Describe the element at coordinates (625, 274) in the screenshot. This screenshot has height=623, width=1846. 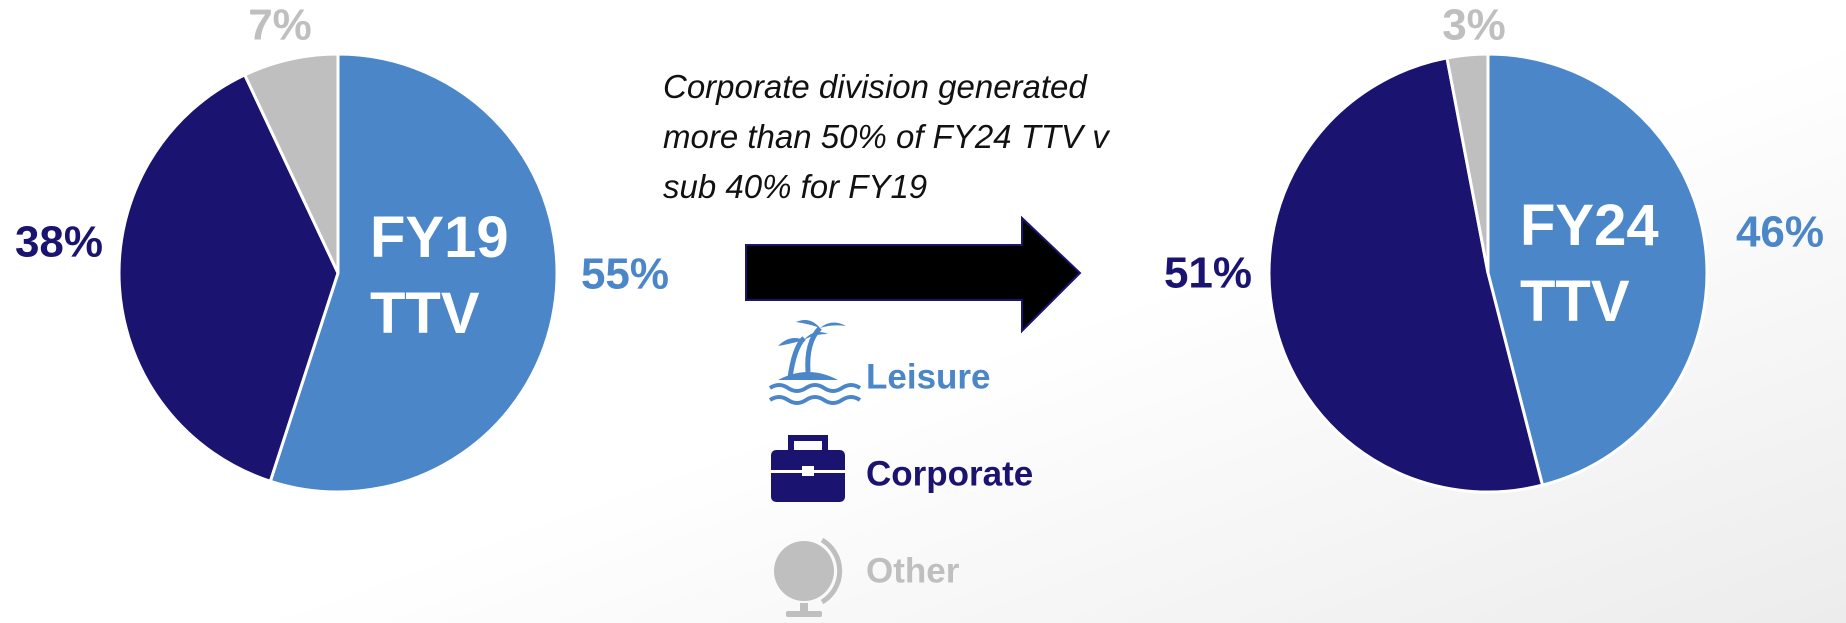
I see `value-label: 55%` at that location.